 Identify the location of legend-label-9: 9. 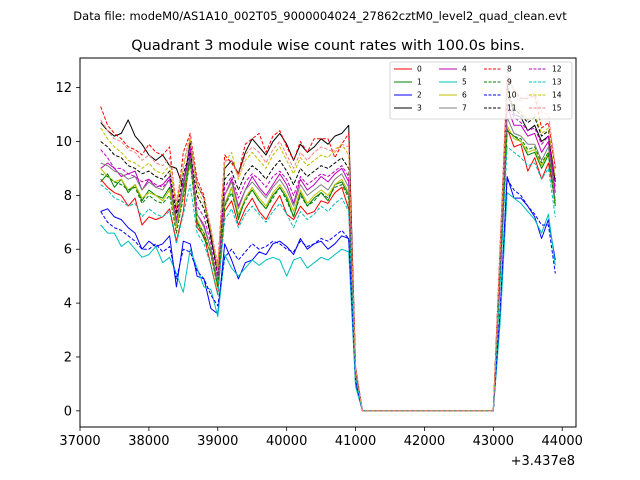
(509, 82).